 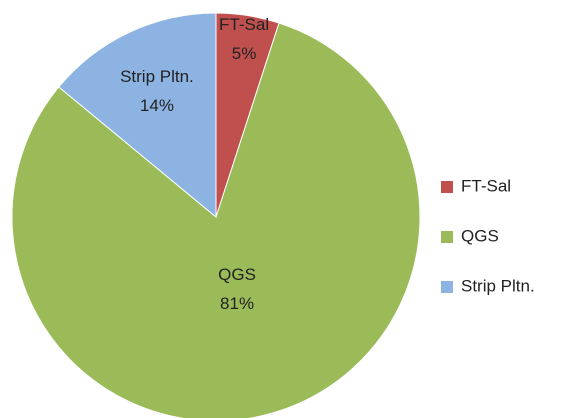 What do you see at coordinates (237, 303) in the screenshot?
I see `slice-value-label: 81%` at bounding box center [237, 303].